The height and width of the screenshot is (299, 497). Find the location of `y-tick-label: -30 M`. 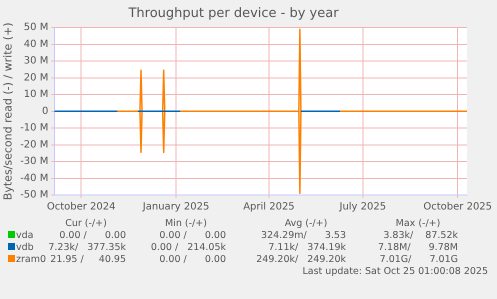

y-tick-label: -30 M is located at coordinates (34, 162).